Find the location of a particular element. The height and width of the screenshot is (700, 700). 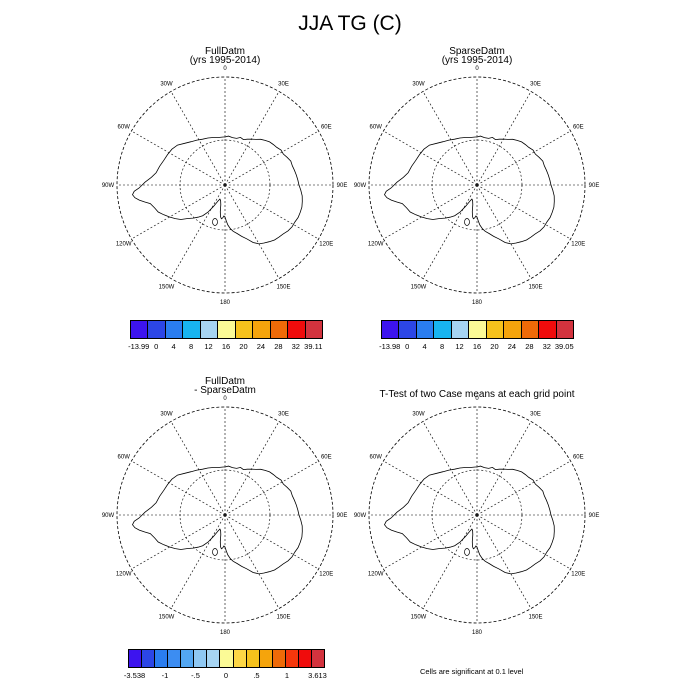

polar-map-difference: 0 30E 60E 90E 120E 150E 180 150W 120W 90W 60W 30W is located at coordinates (225, 516).